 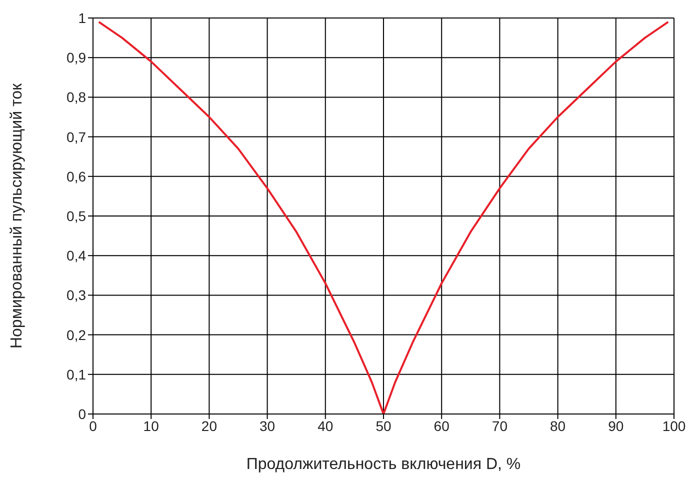 I want to click on y-tick-label: 0,1, so click(x=76, y=374).